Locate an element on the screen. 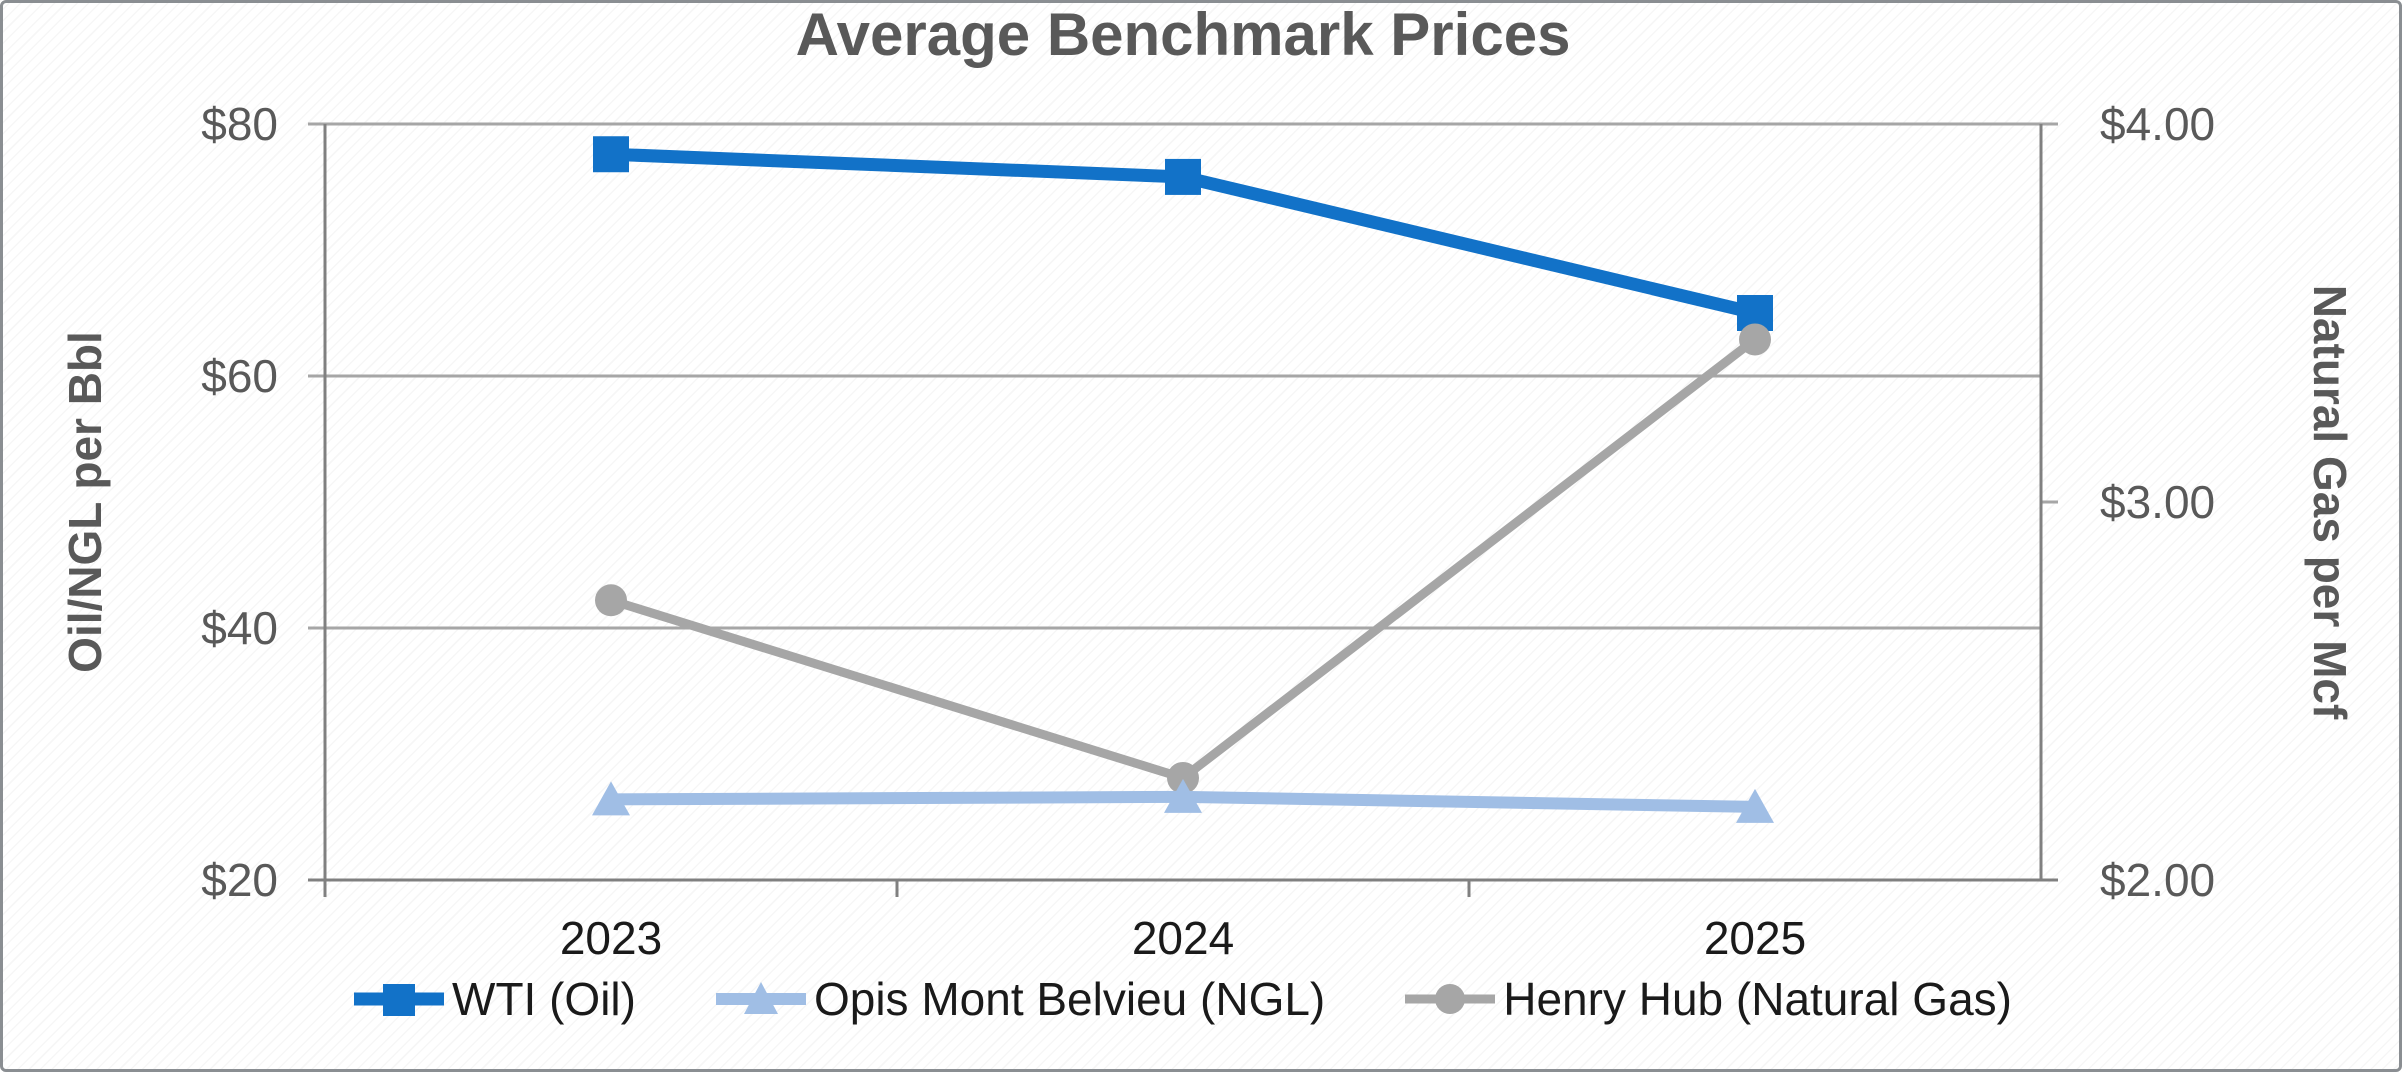 This screenshot has width=2402, height=1072. category-label: 2023 is located at coordinates (611, 938).